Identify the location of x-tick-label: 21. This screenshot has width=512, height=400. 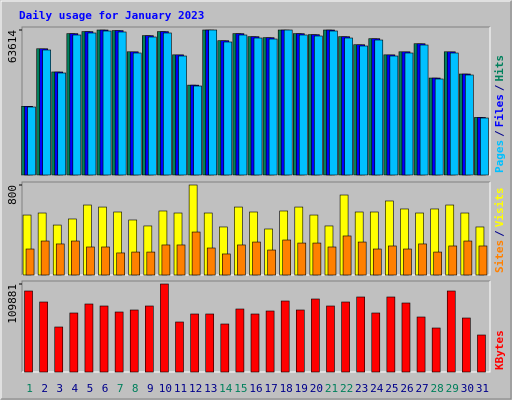
(331, 388).